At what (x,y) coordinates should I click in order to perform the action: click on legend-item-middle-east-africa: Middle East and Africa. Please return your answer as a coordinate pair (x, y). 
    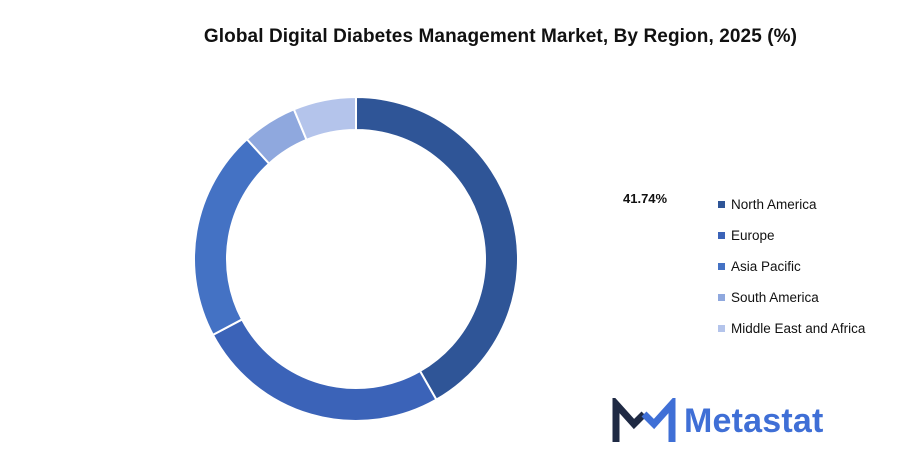
    Looking at the image, I should click on (791, 328).